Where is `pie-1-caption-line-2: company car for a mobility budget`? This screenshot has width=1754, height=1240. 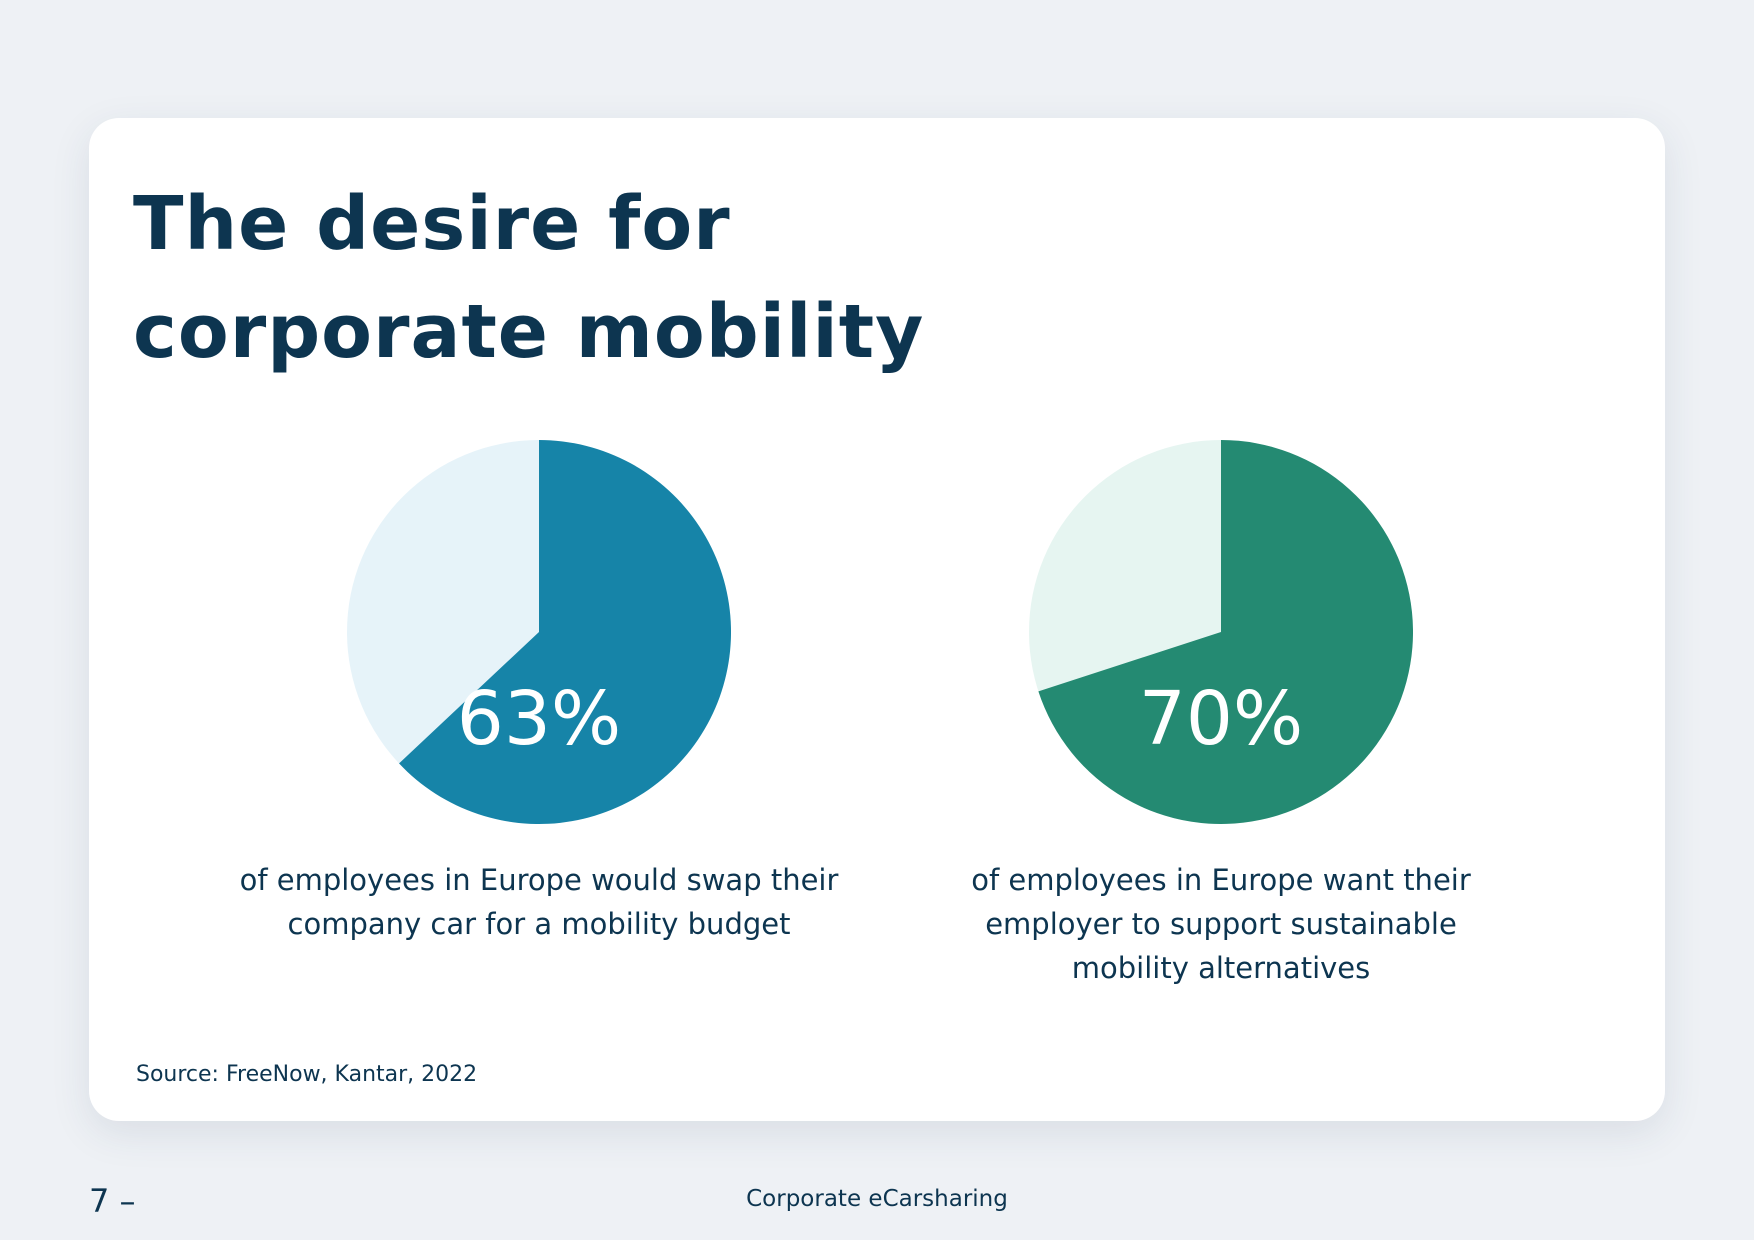 pie-1-caption-line-2: company car for a mobility budget is located at coordinates (539, 924).